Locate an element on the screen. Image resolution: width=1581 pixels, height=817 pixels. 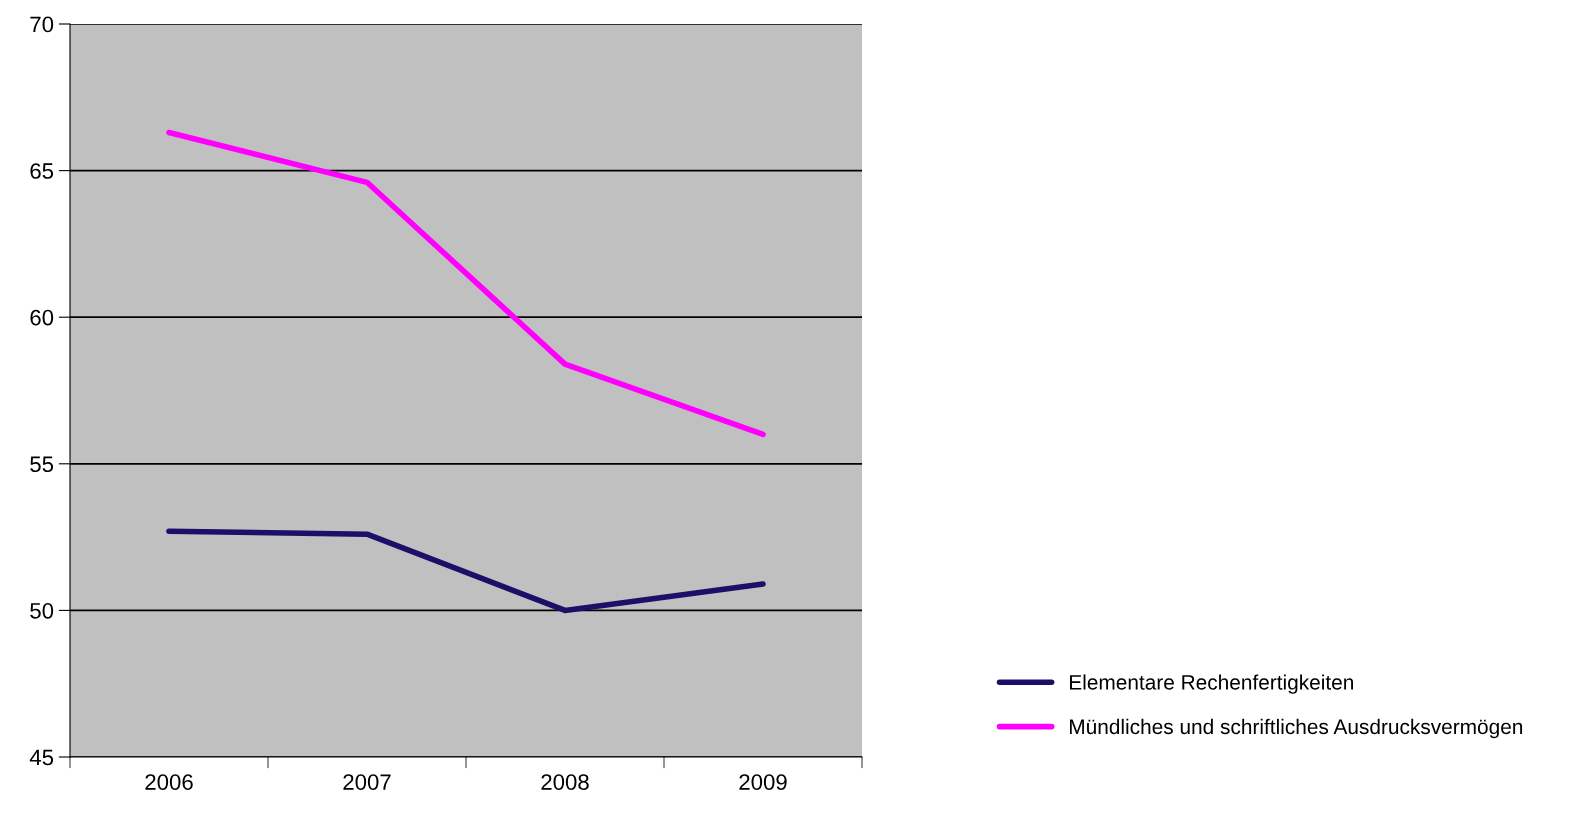
x-tick-label: 2008 is located at coordinates (565, 782).